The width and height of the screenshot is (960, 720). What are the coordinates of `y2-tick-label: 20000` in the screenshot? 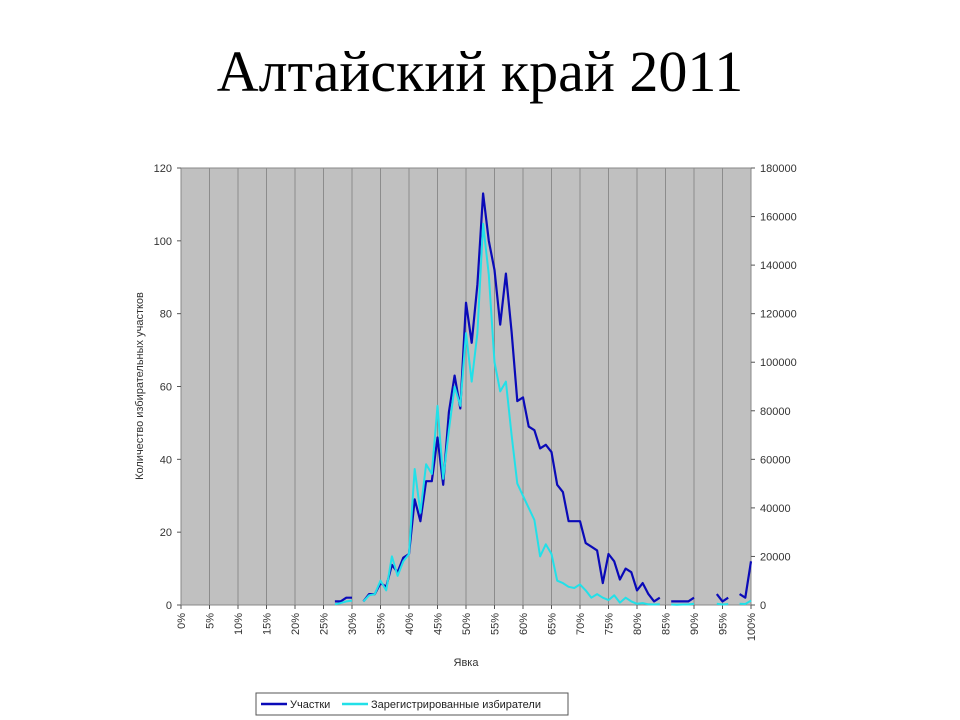 It's located at (775, 557).